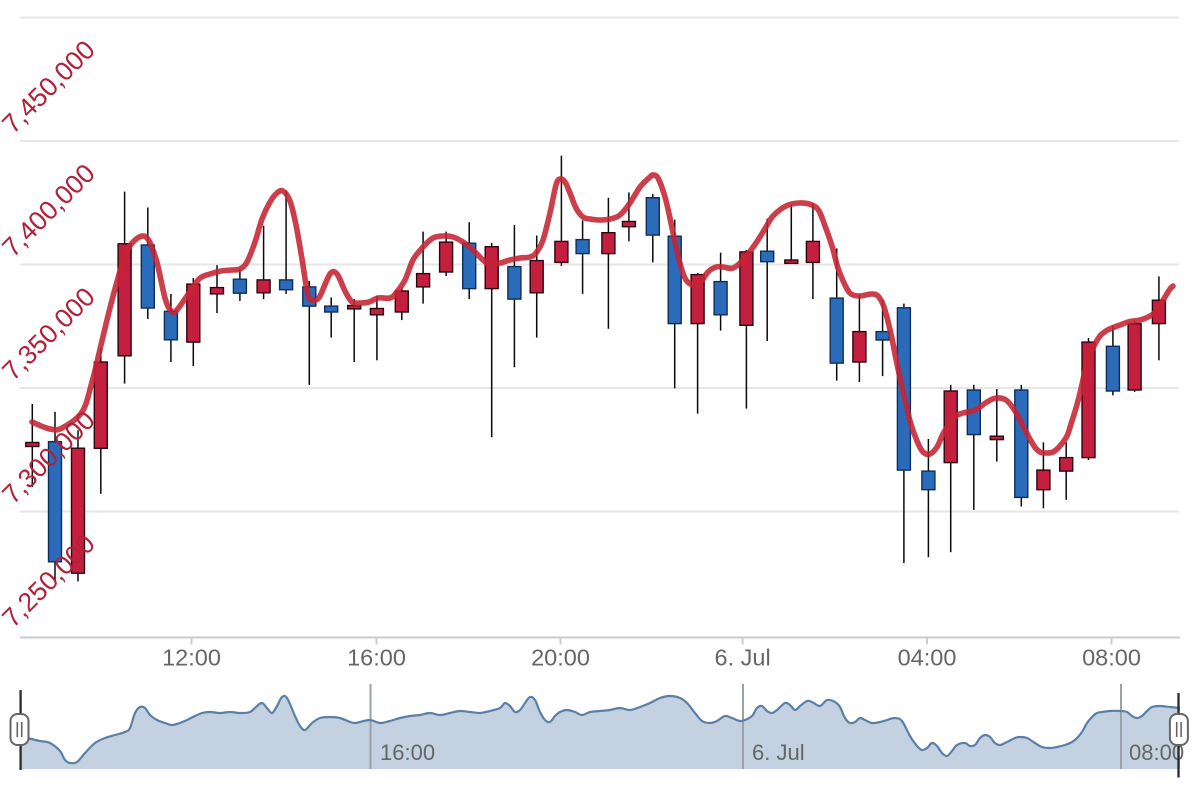  I want to click on svg-text: 12:00, so click(191, 658).